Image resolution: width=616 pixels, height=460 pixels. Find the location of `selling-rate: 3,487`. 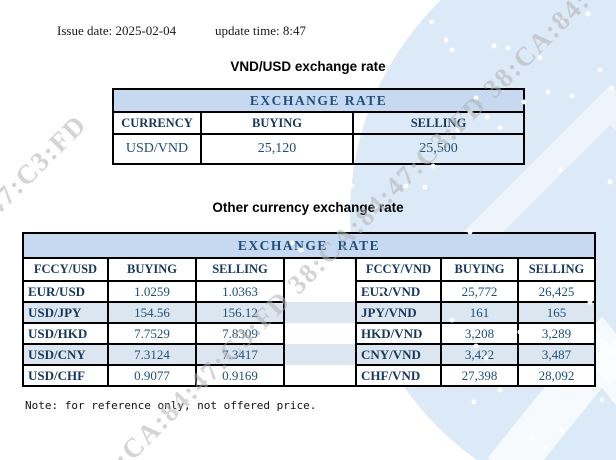

selling-rate: 3,487 is located at coordinates (556, 354).